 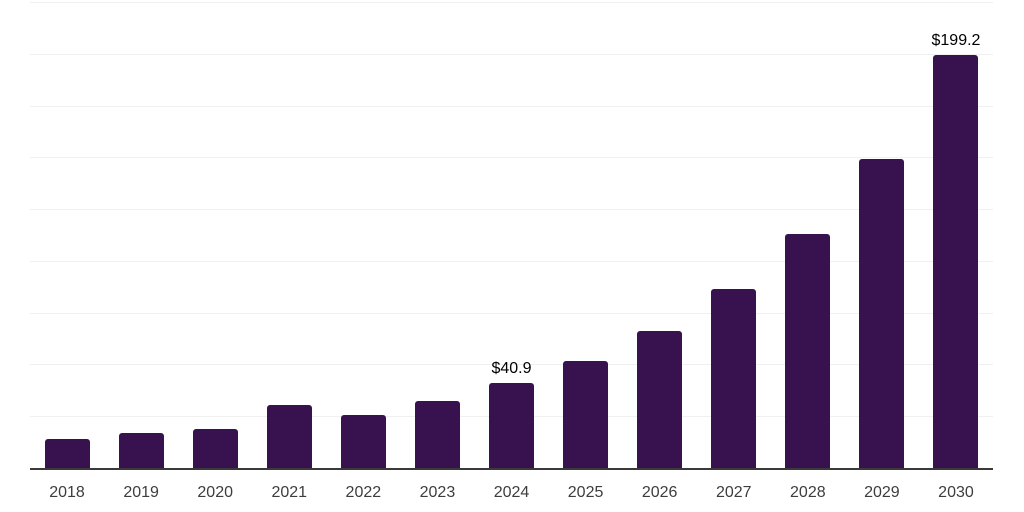 I want to click on bar-2024, so click(x=511, y=425).